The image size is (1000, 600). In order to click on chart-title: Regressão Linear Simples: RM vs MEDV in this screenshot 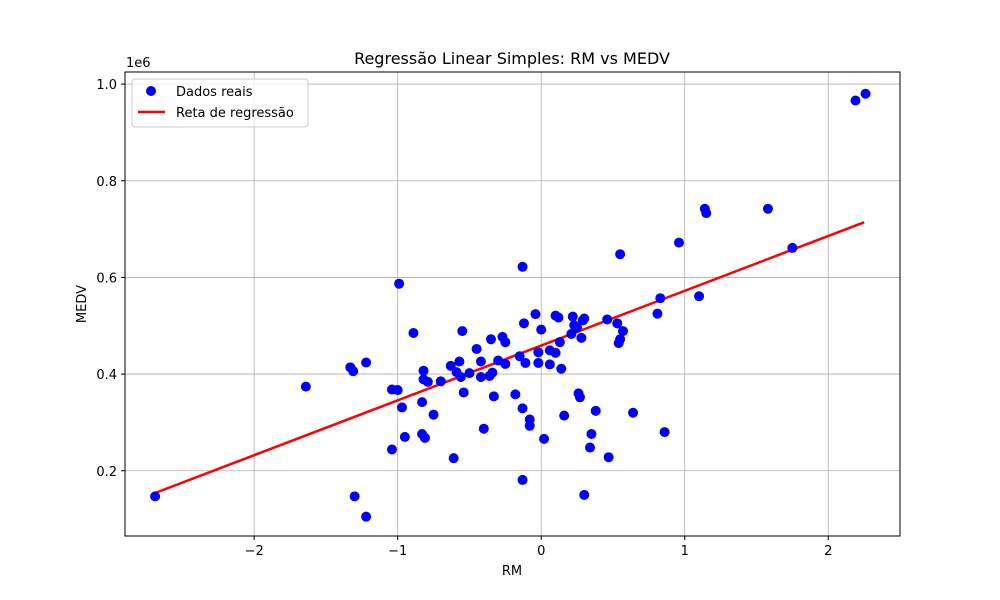, I will do `click(512, 58)`.